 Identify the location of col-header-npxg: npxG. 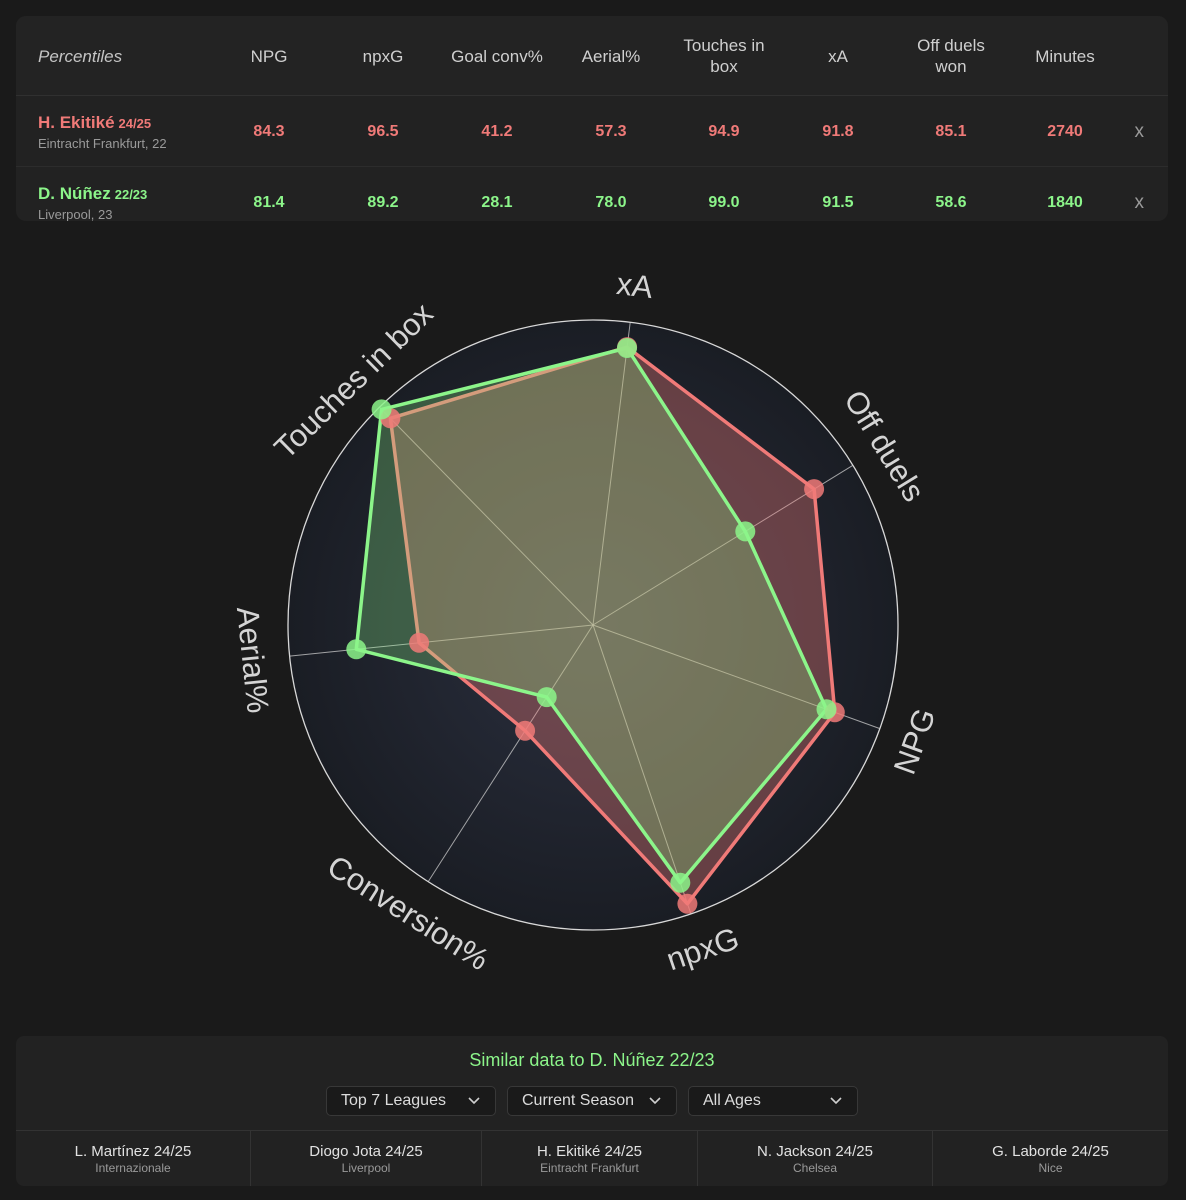
(383, 56).